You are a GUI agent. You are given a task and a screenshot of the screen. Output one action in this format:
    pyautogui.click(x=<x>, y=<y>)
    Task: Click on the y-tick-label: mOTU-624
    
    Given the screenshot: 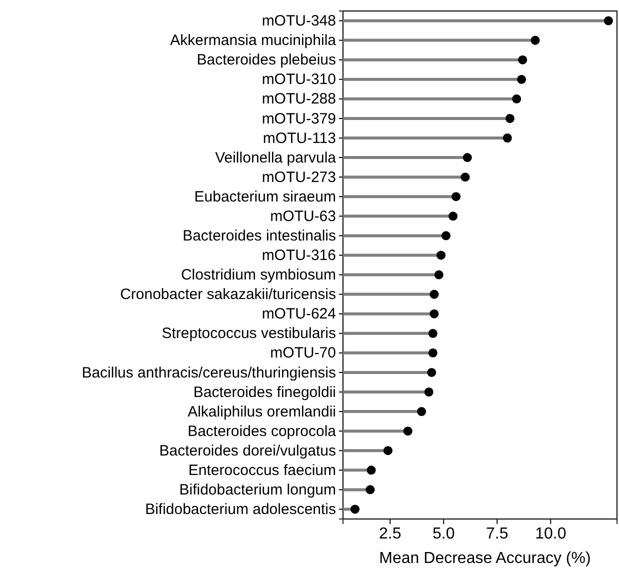 What is the action you would take?
    pyautogui.click(x=299, y=314)
    